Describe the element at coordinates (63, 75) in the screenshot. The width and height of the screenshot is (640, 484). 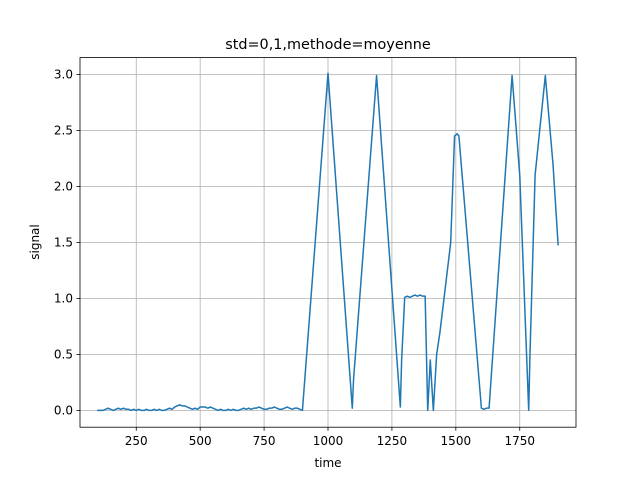
I see `y-tick-label: 3.0` at that location.